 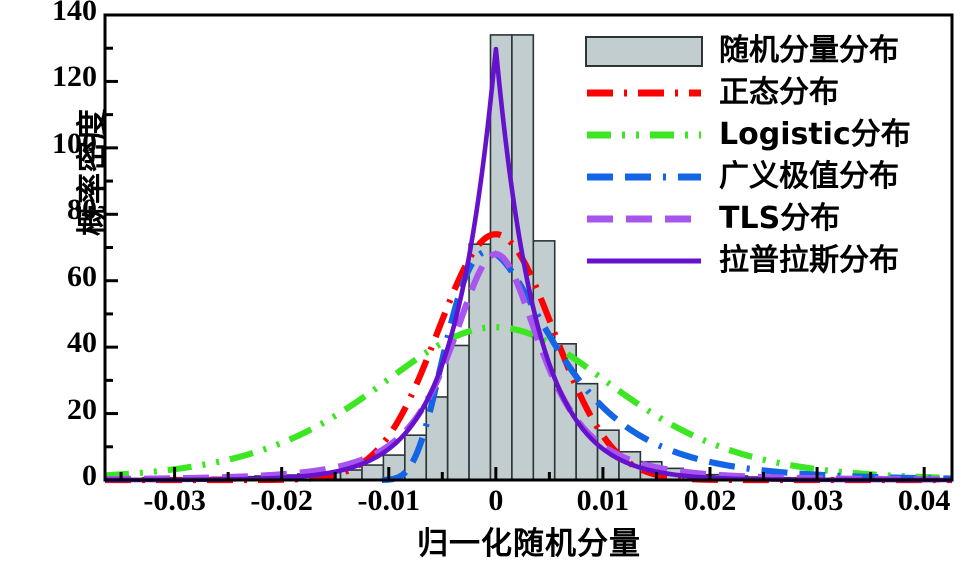 I want to click on legend-item-label: 拉普拉斯分布, so click(x=809, y=260).